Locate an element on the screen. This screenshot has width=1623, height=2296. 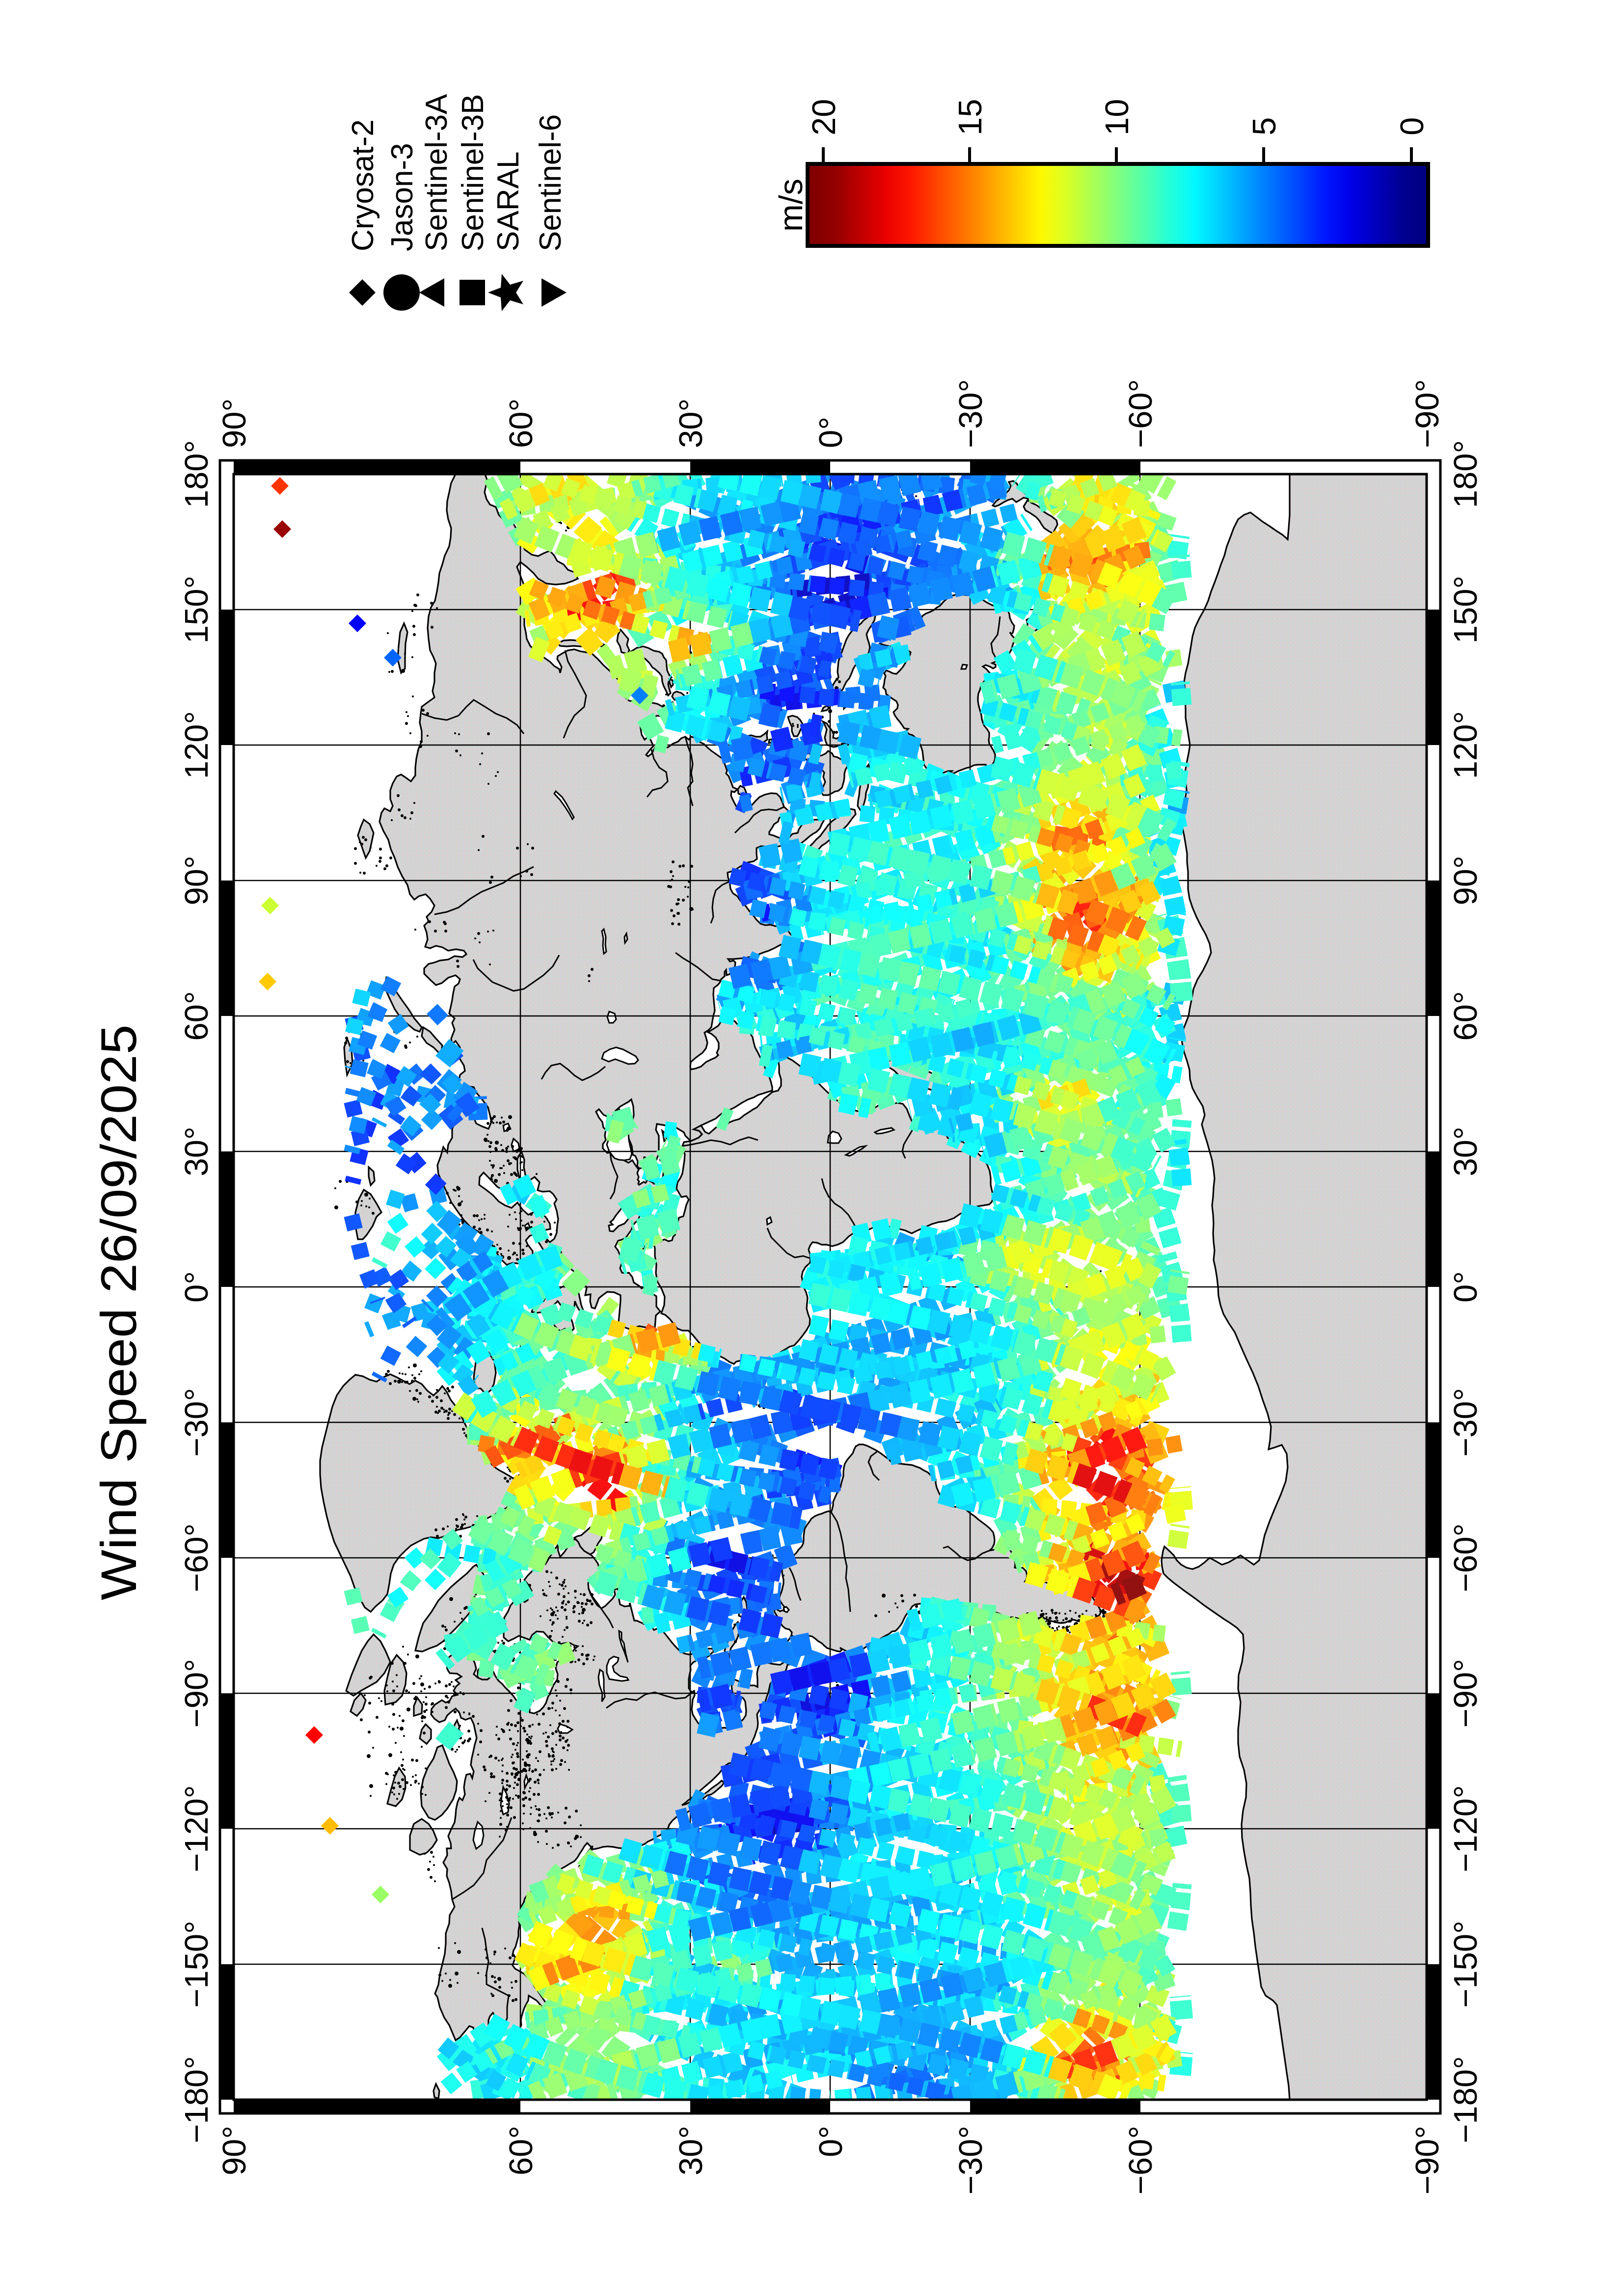
svg-text: Jason-3 is located at coordinates (402, 197).